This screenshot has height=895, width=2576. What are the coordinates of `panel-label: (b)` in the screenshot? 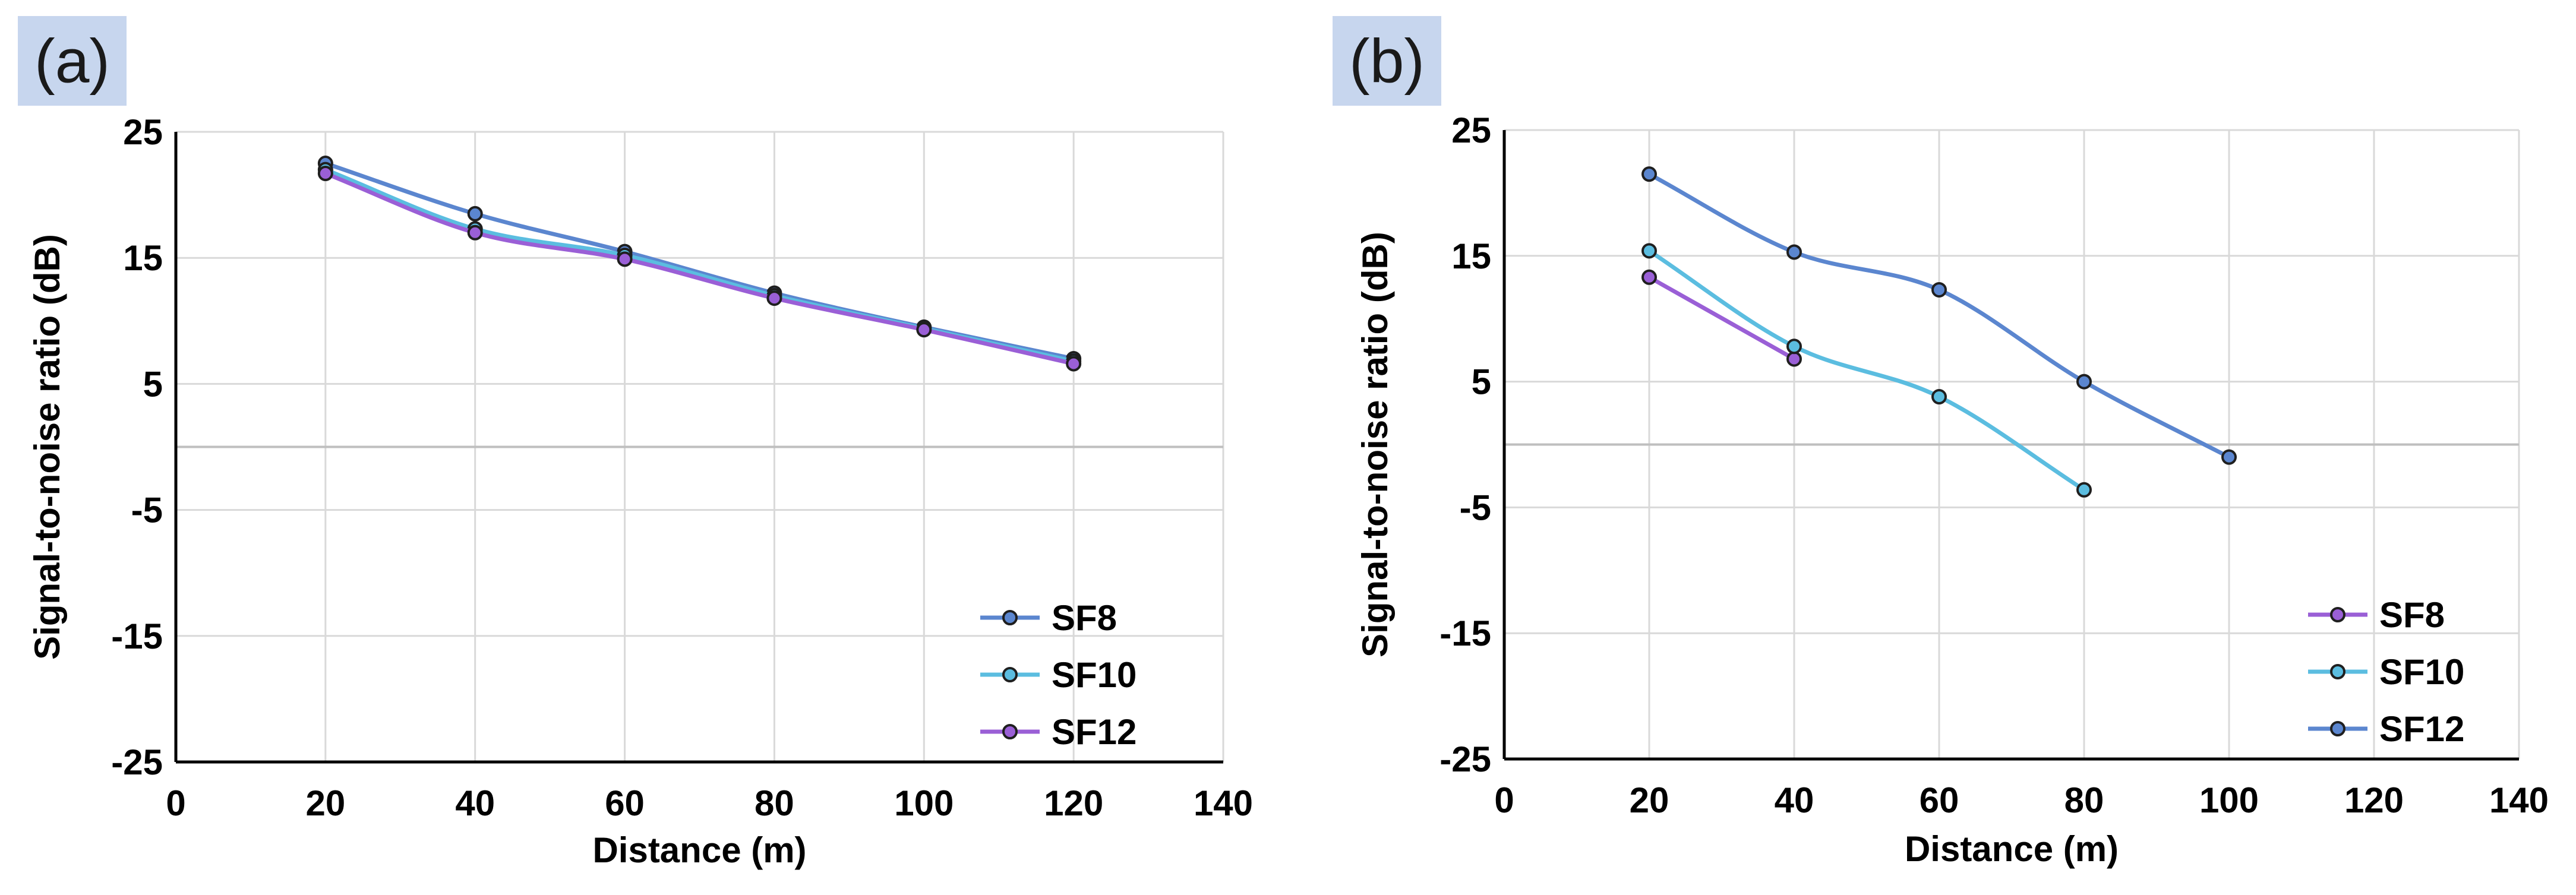 It's located at (1387, 61).